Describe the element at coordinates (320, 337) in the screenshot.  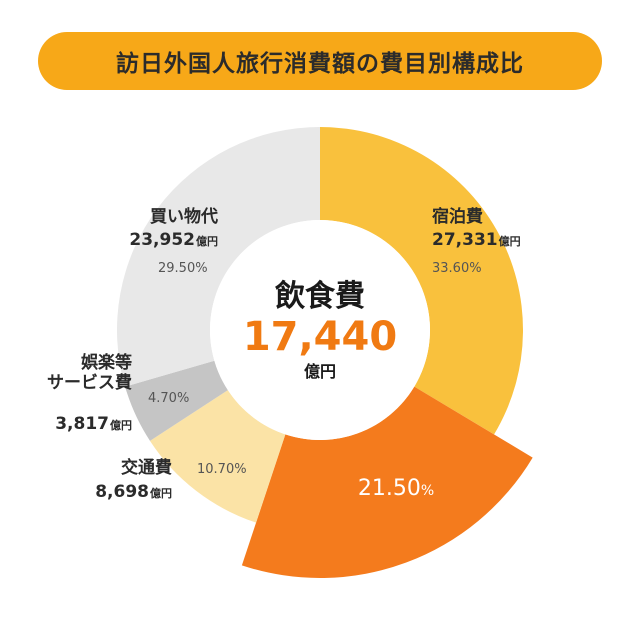
I see `center-value: 17,440` at that location.